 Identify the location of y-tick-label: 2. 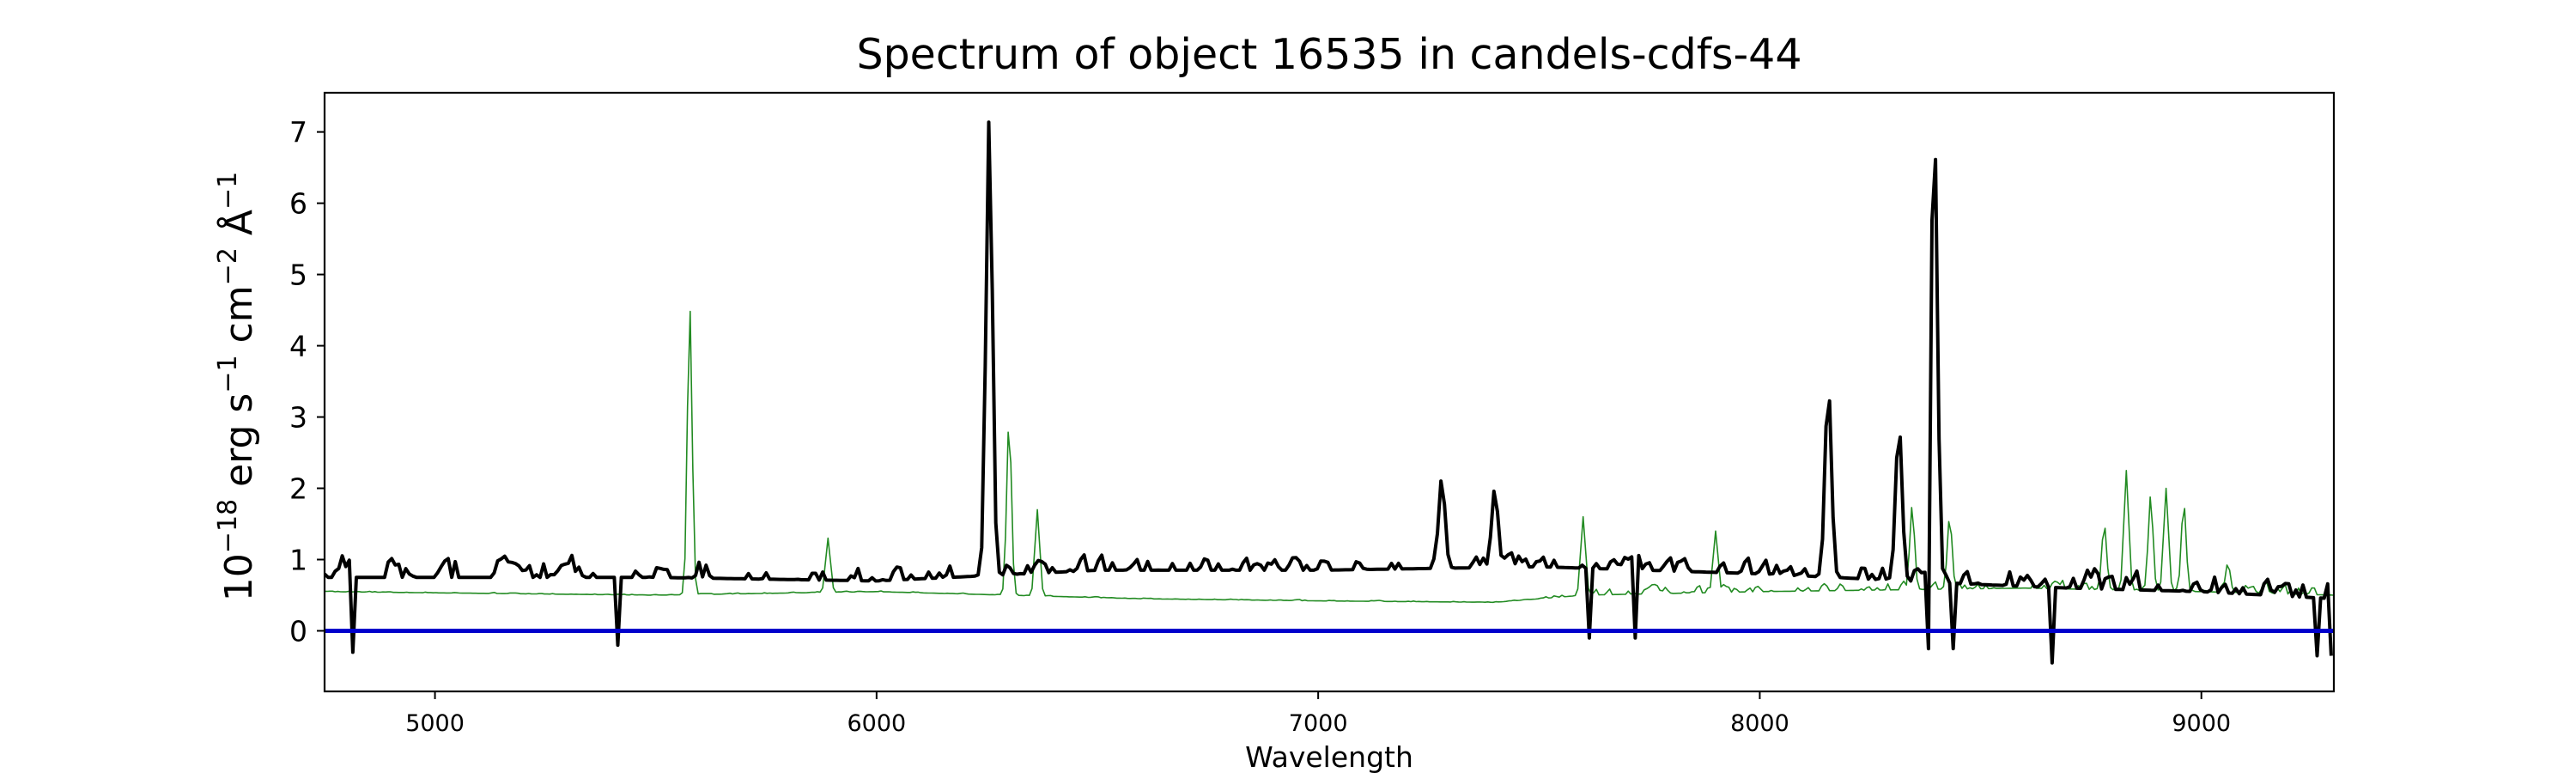
(298, 489).